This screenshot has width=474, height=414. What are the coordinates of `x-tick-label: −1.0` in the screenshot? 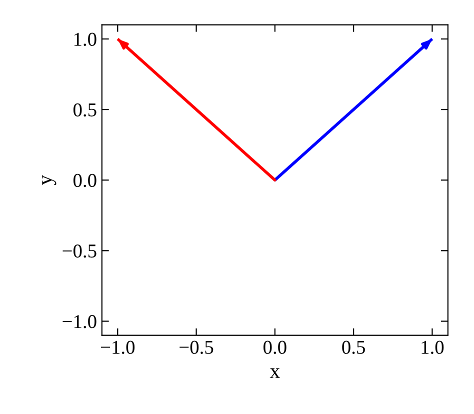 It's located at (117, 347).